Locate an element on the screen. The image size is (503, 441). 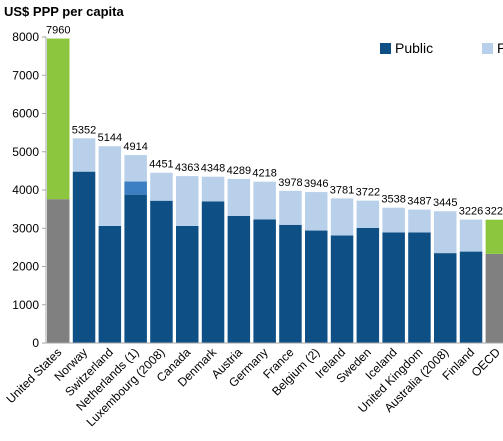
legend-item-public: Public is located at coordinates (406, 48).